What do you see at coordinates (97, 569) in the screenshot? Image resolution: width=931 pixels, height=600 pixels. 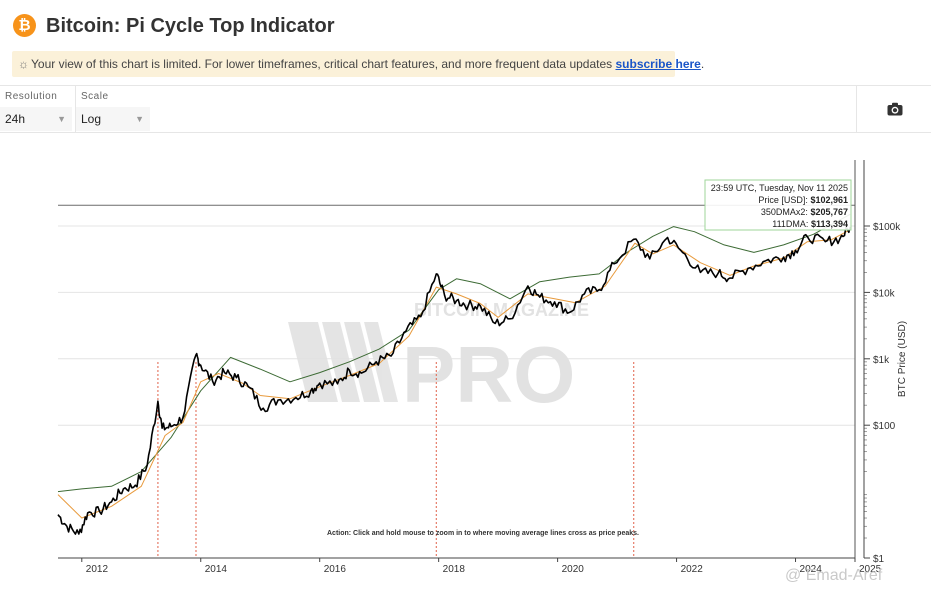 I see `x-tick-label: 2012` at bounding box center [97, 569].